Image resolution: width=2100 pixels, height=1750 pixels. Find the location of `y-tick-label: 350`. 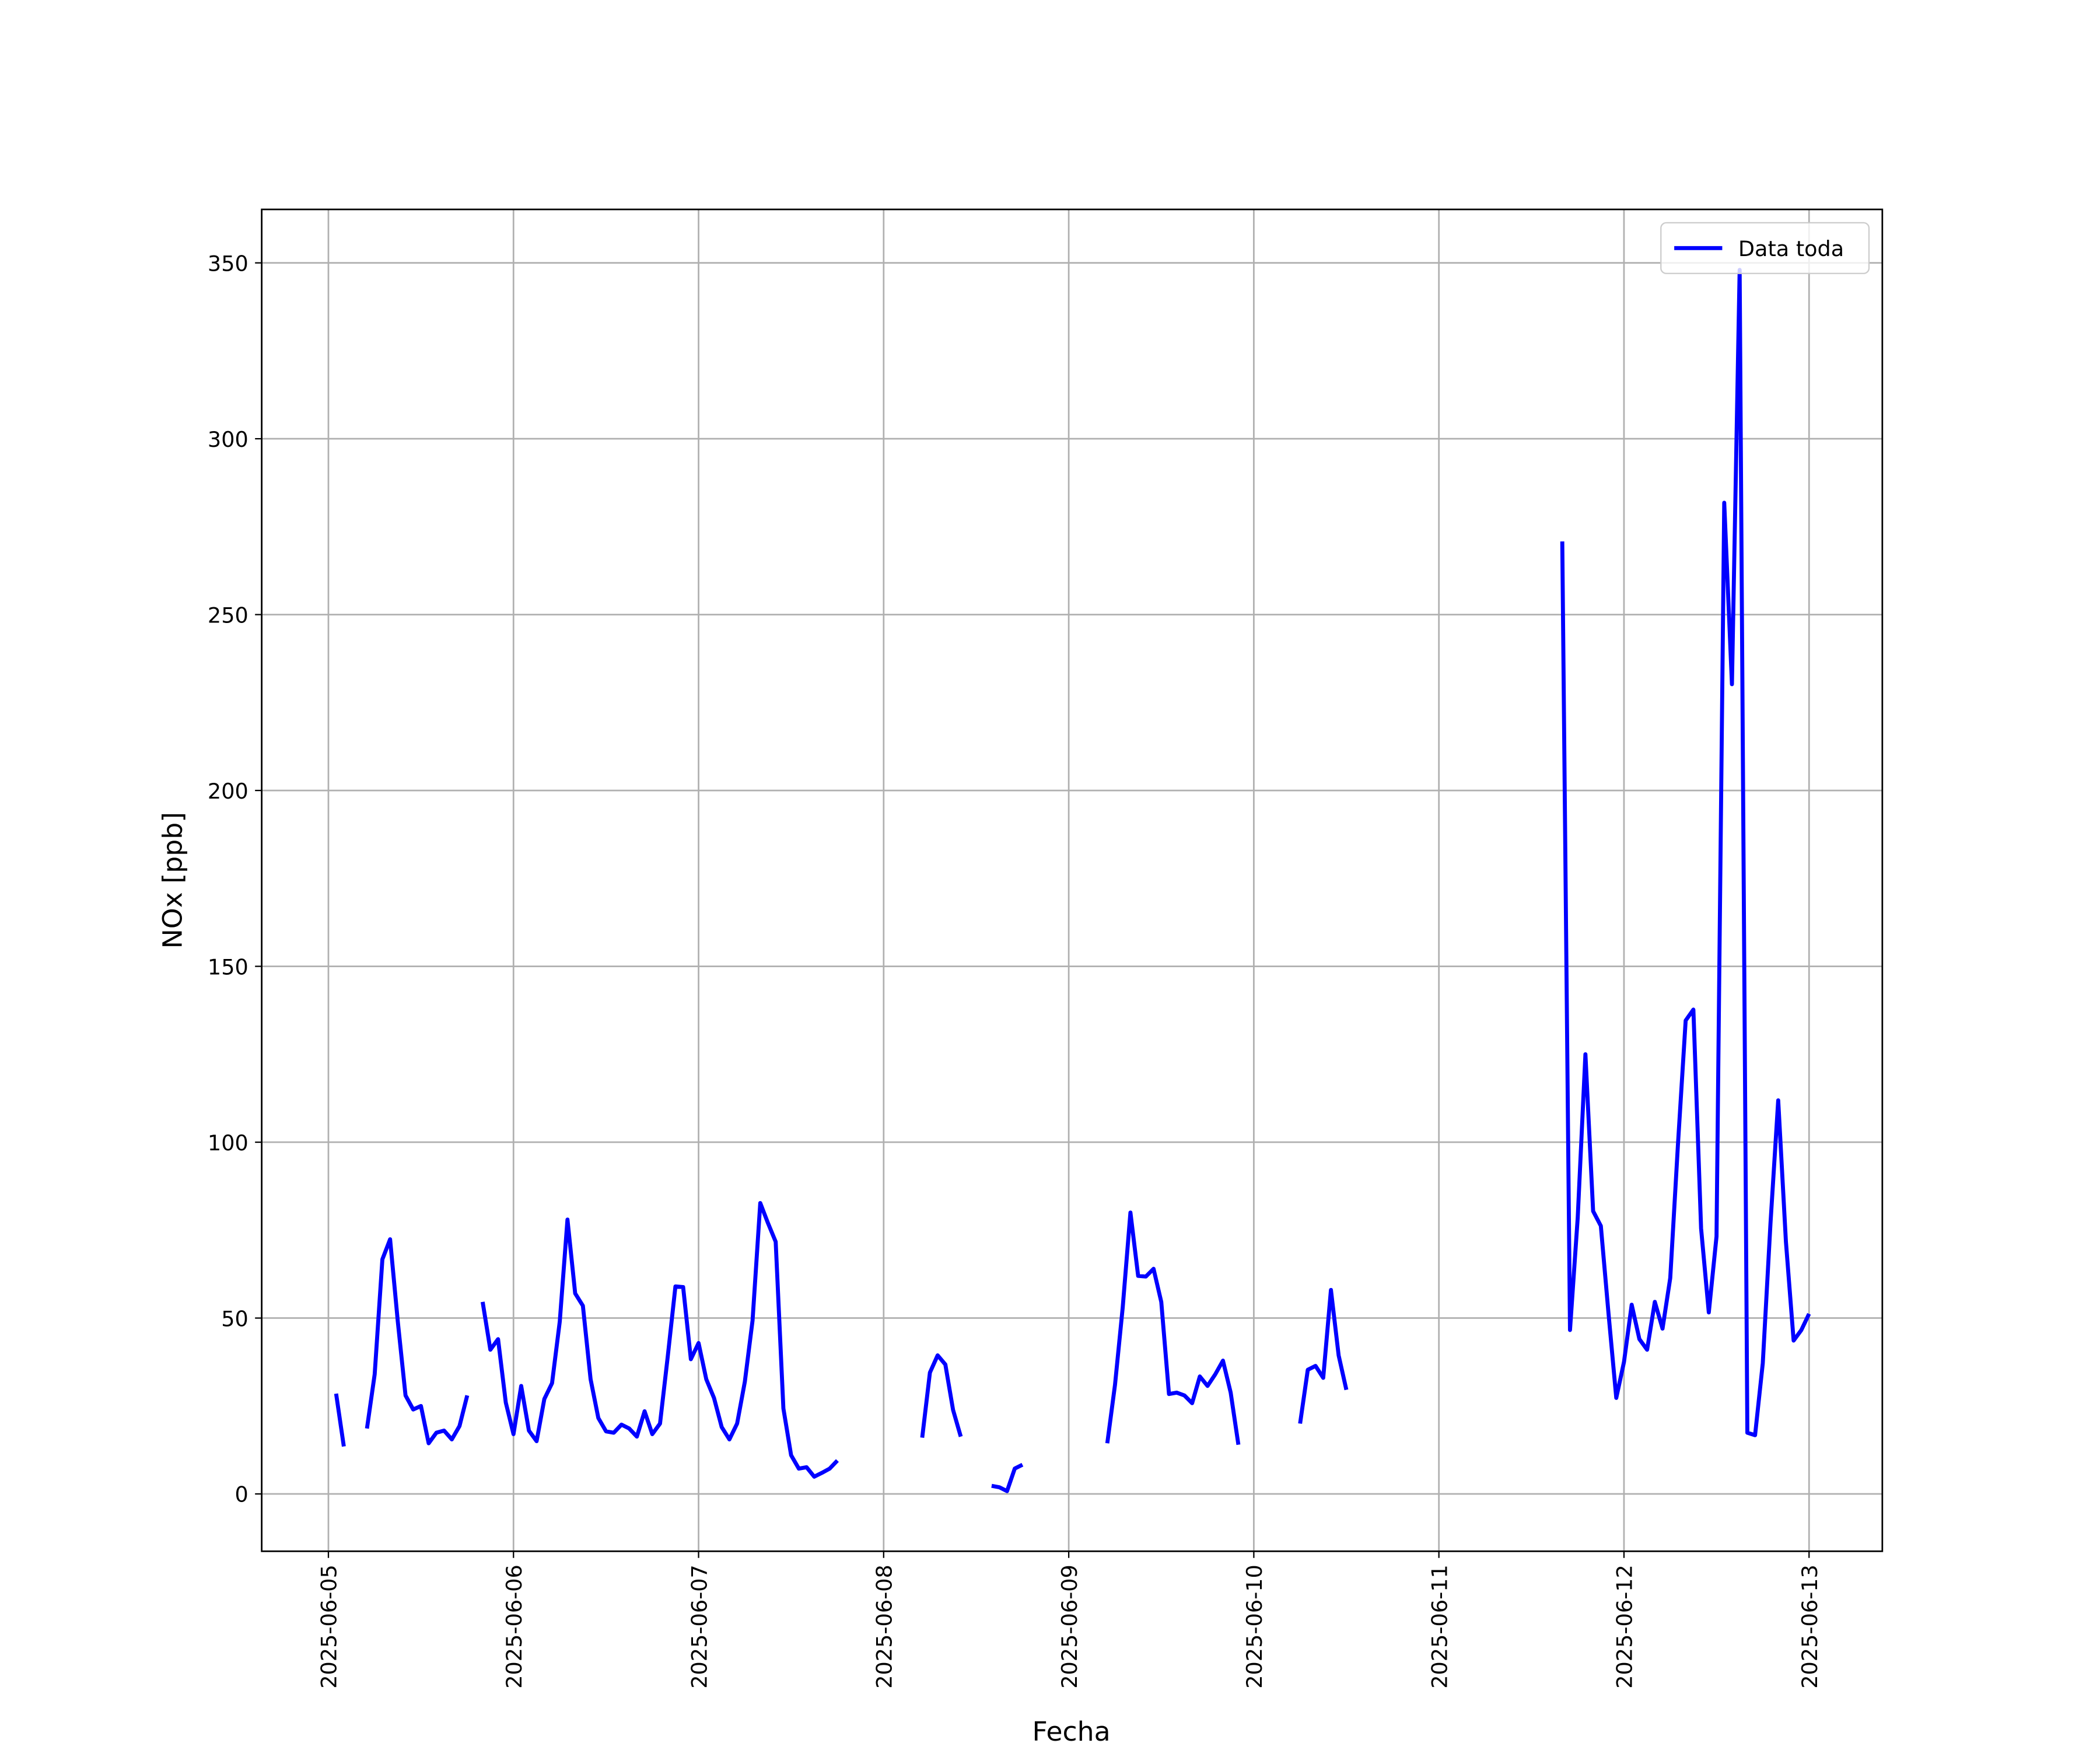

y-tick-label: 350 is located at coordinates (228, 263).